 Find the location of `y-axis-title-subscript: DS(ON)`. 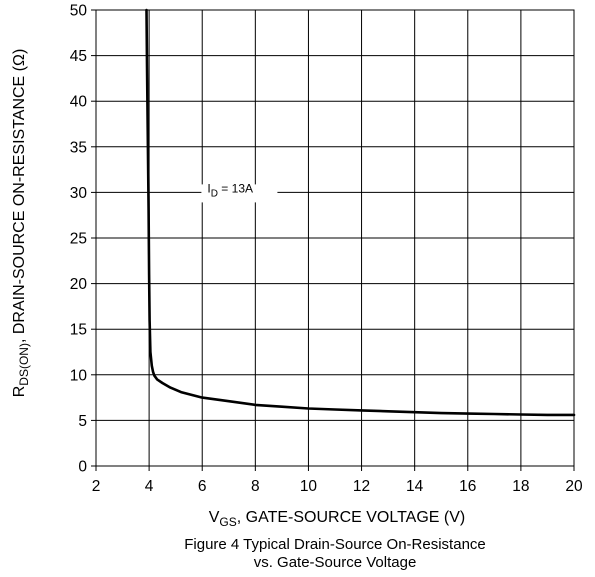

y-axis-title-subscript: DS(ON) is located at coordinates (24, 364).